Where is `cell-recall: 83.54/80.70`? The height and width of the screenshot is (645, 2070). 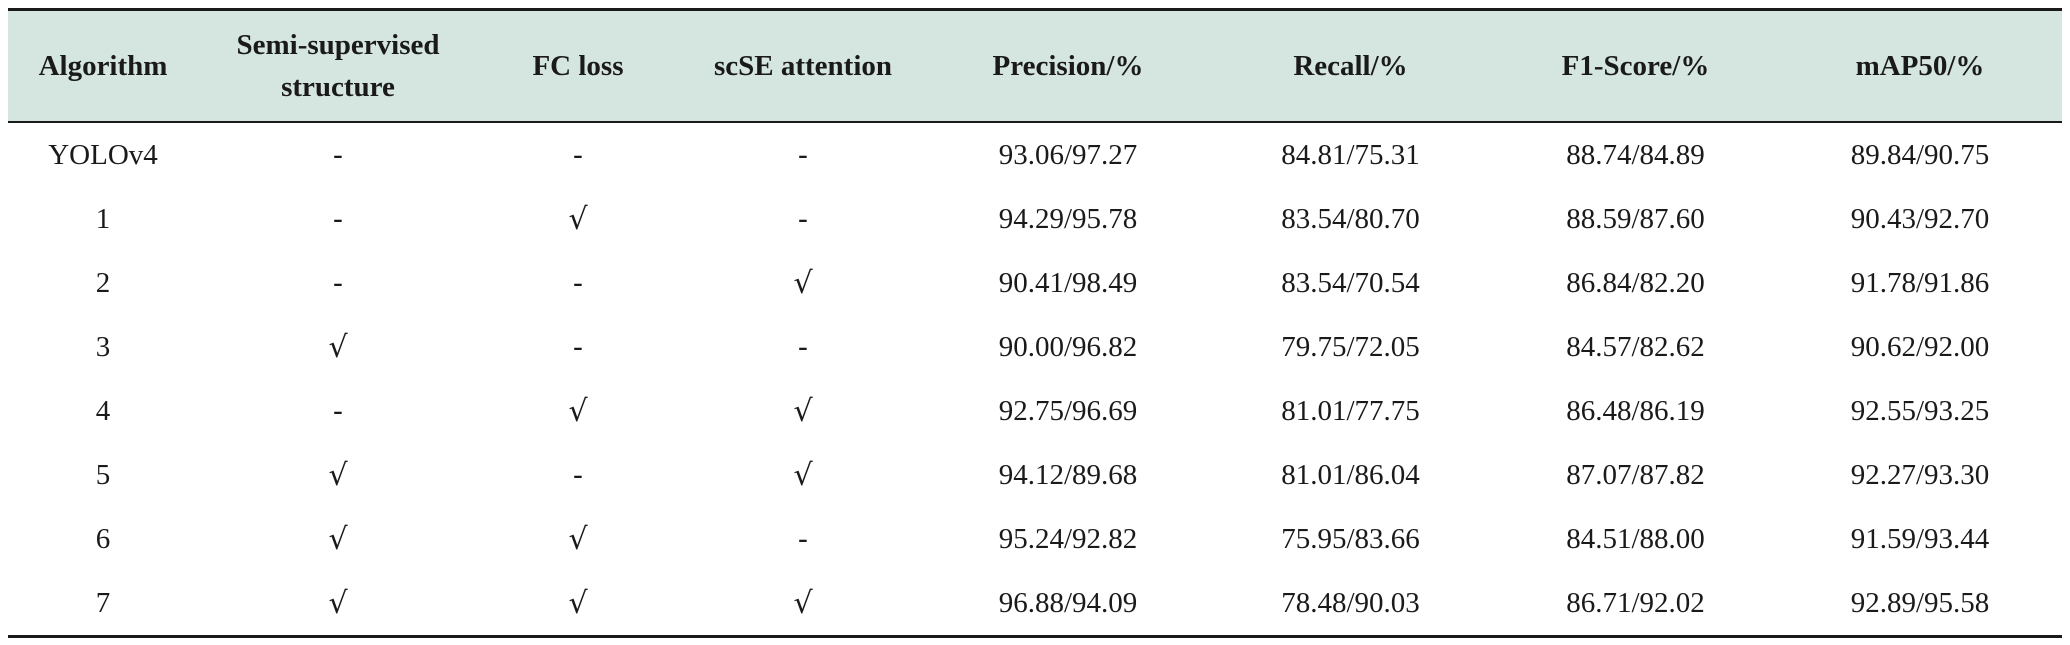 cell-recall: 83.54/80.70 is located at coordinates (1350, 218).